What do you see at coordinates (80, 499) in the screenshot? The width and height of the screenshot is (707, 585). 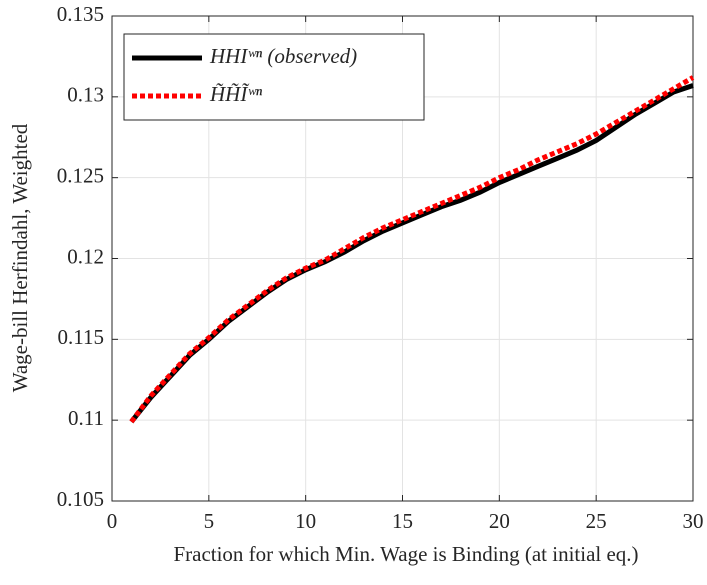 I see `y-tick-label: 0.105` at bounding box center [80, 499].